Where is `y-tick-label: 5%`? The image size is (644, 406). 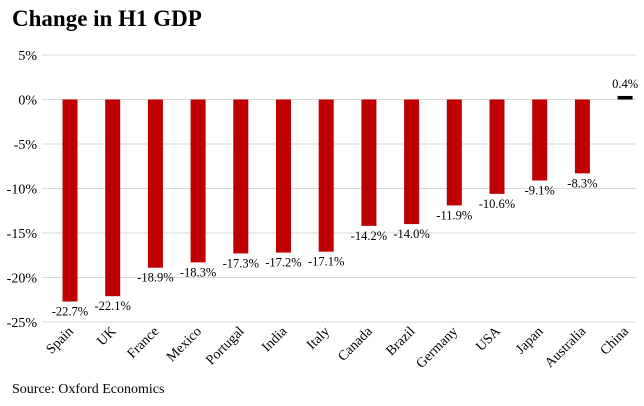 y-tick-label: 5% is located at coordinates (27, 56).